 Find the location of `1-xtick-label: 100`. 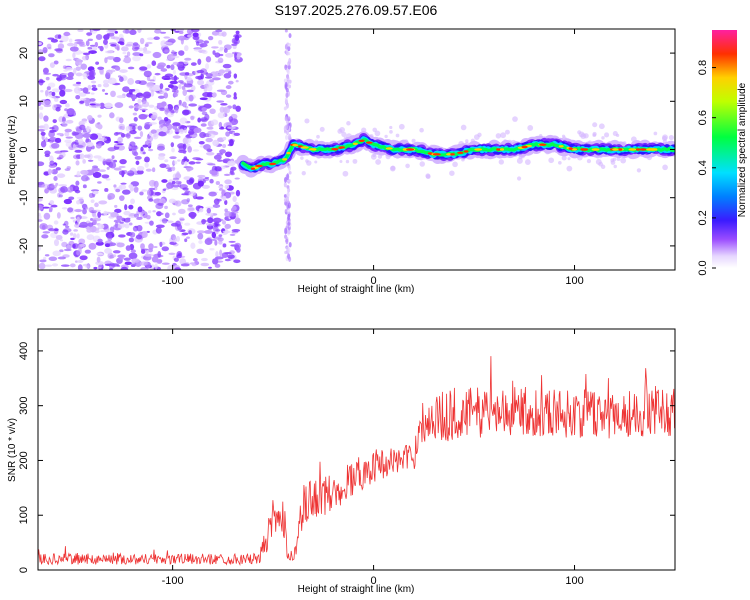

1-xtick-label: 100 is located at coordinates (574, 581).